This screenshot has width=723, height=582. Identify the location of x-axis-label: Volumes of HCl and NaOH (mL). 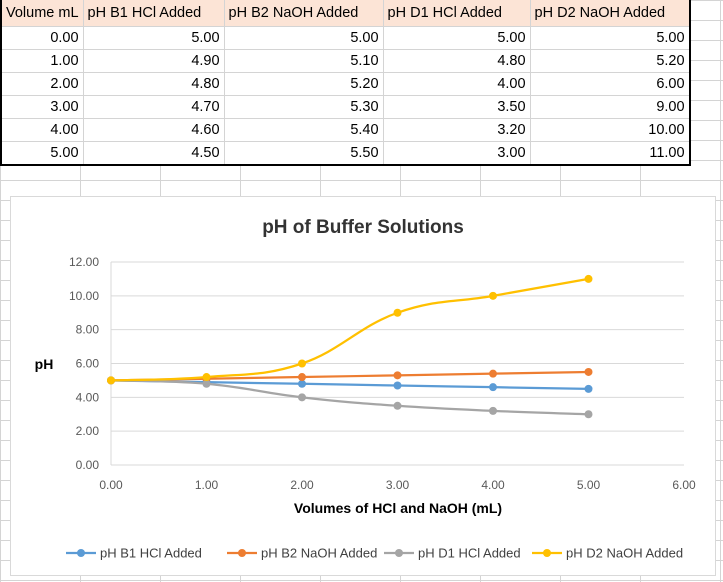
(398, 508).